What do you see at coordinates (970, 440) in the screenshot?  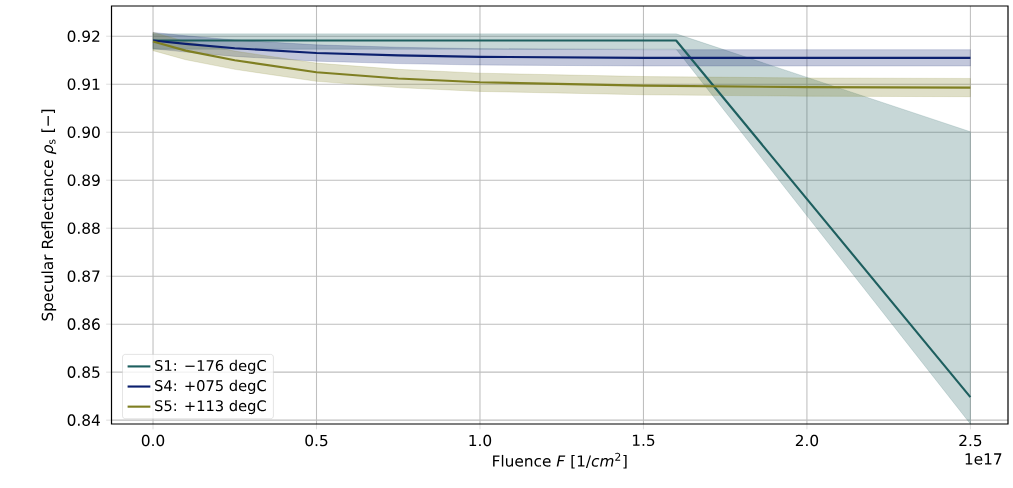 I see `x-tick-label: 2.5` at bounding box center [970, 440].